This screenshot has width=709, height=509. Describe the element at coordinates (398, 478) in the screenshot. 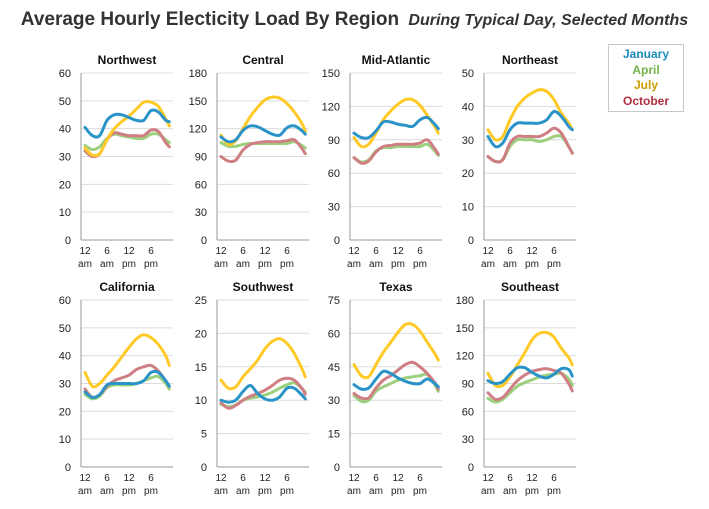

I see `x-tick-label-texas-12: 12` at that location.